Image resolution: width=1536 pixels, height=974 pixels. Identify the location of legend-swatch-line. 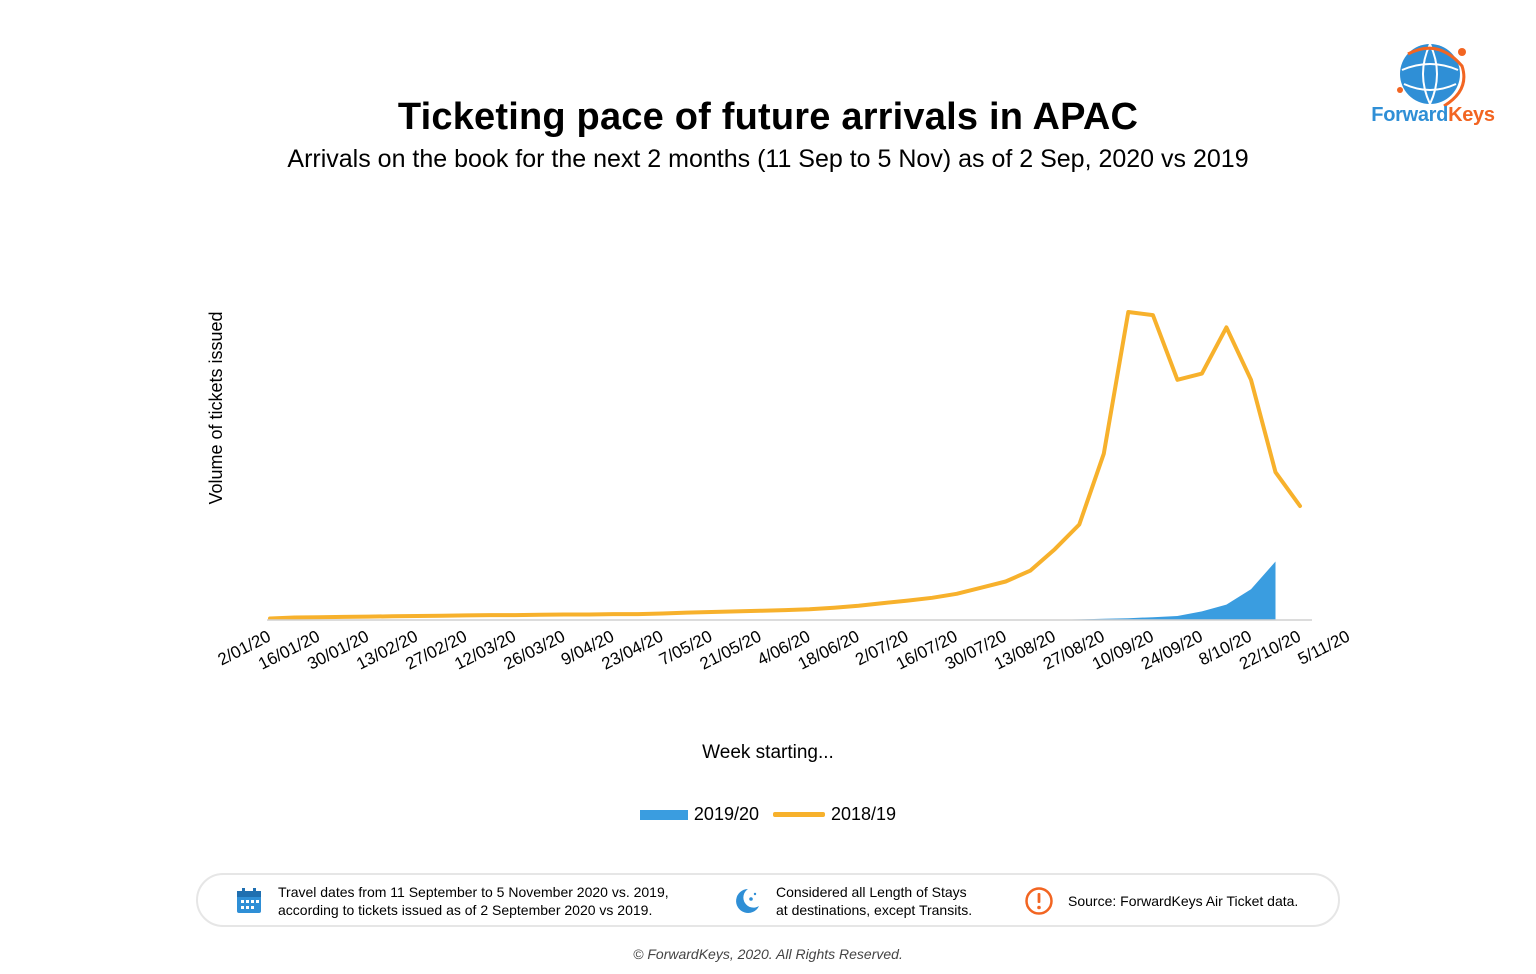
(799, 814).